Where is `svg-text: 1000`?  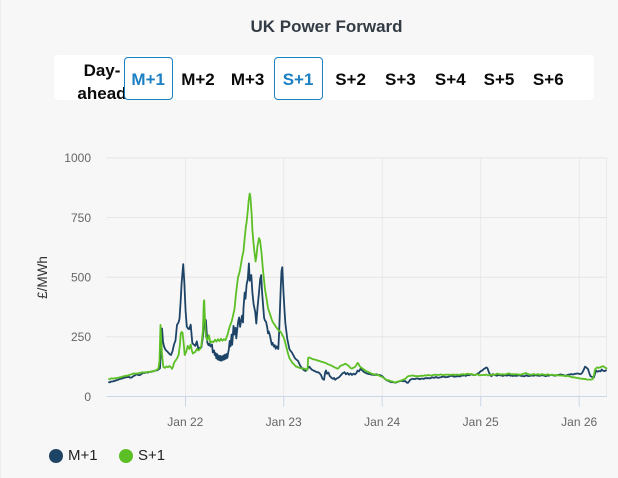
svg-text: 1000 is located at coordinates (77, 158).